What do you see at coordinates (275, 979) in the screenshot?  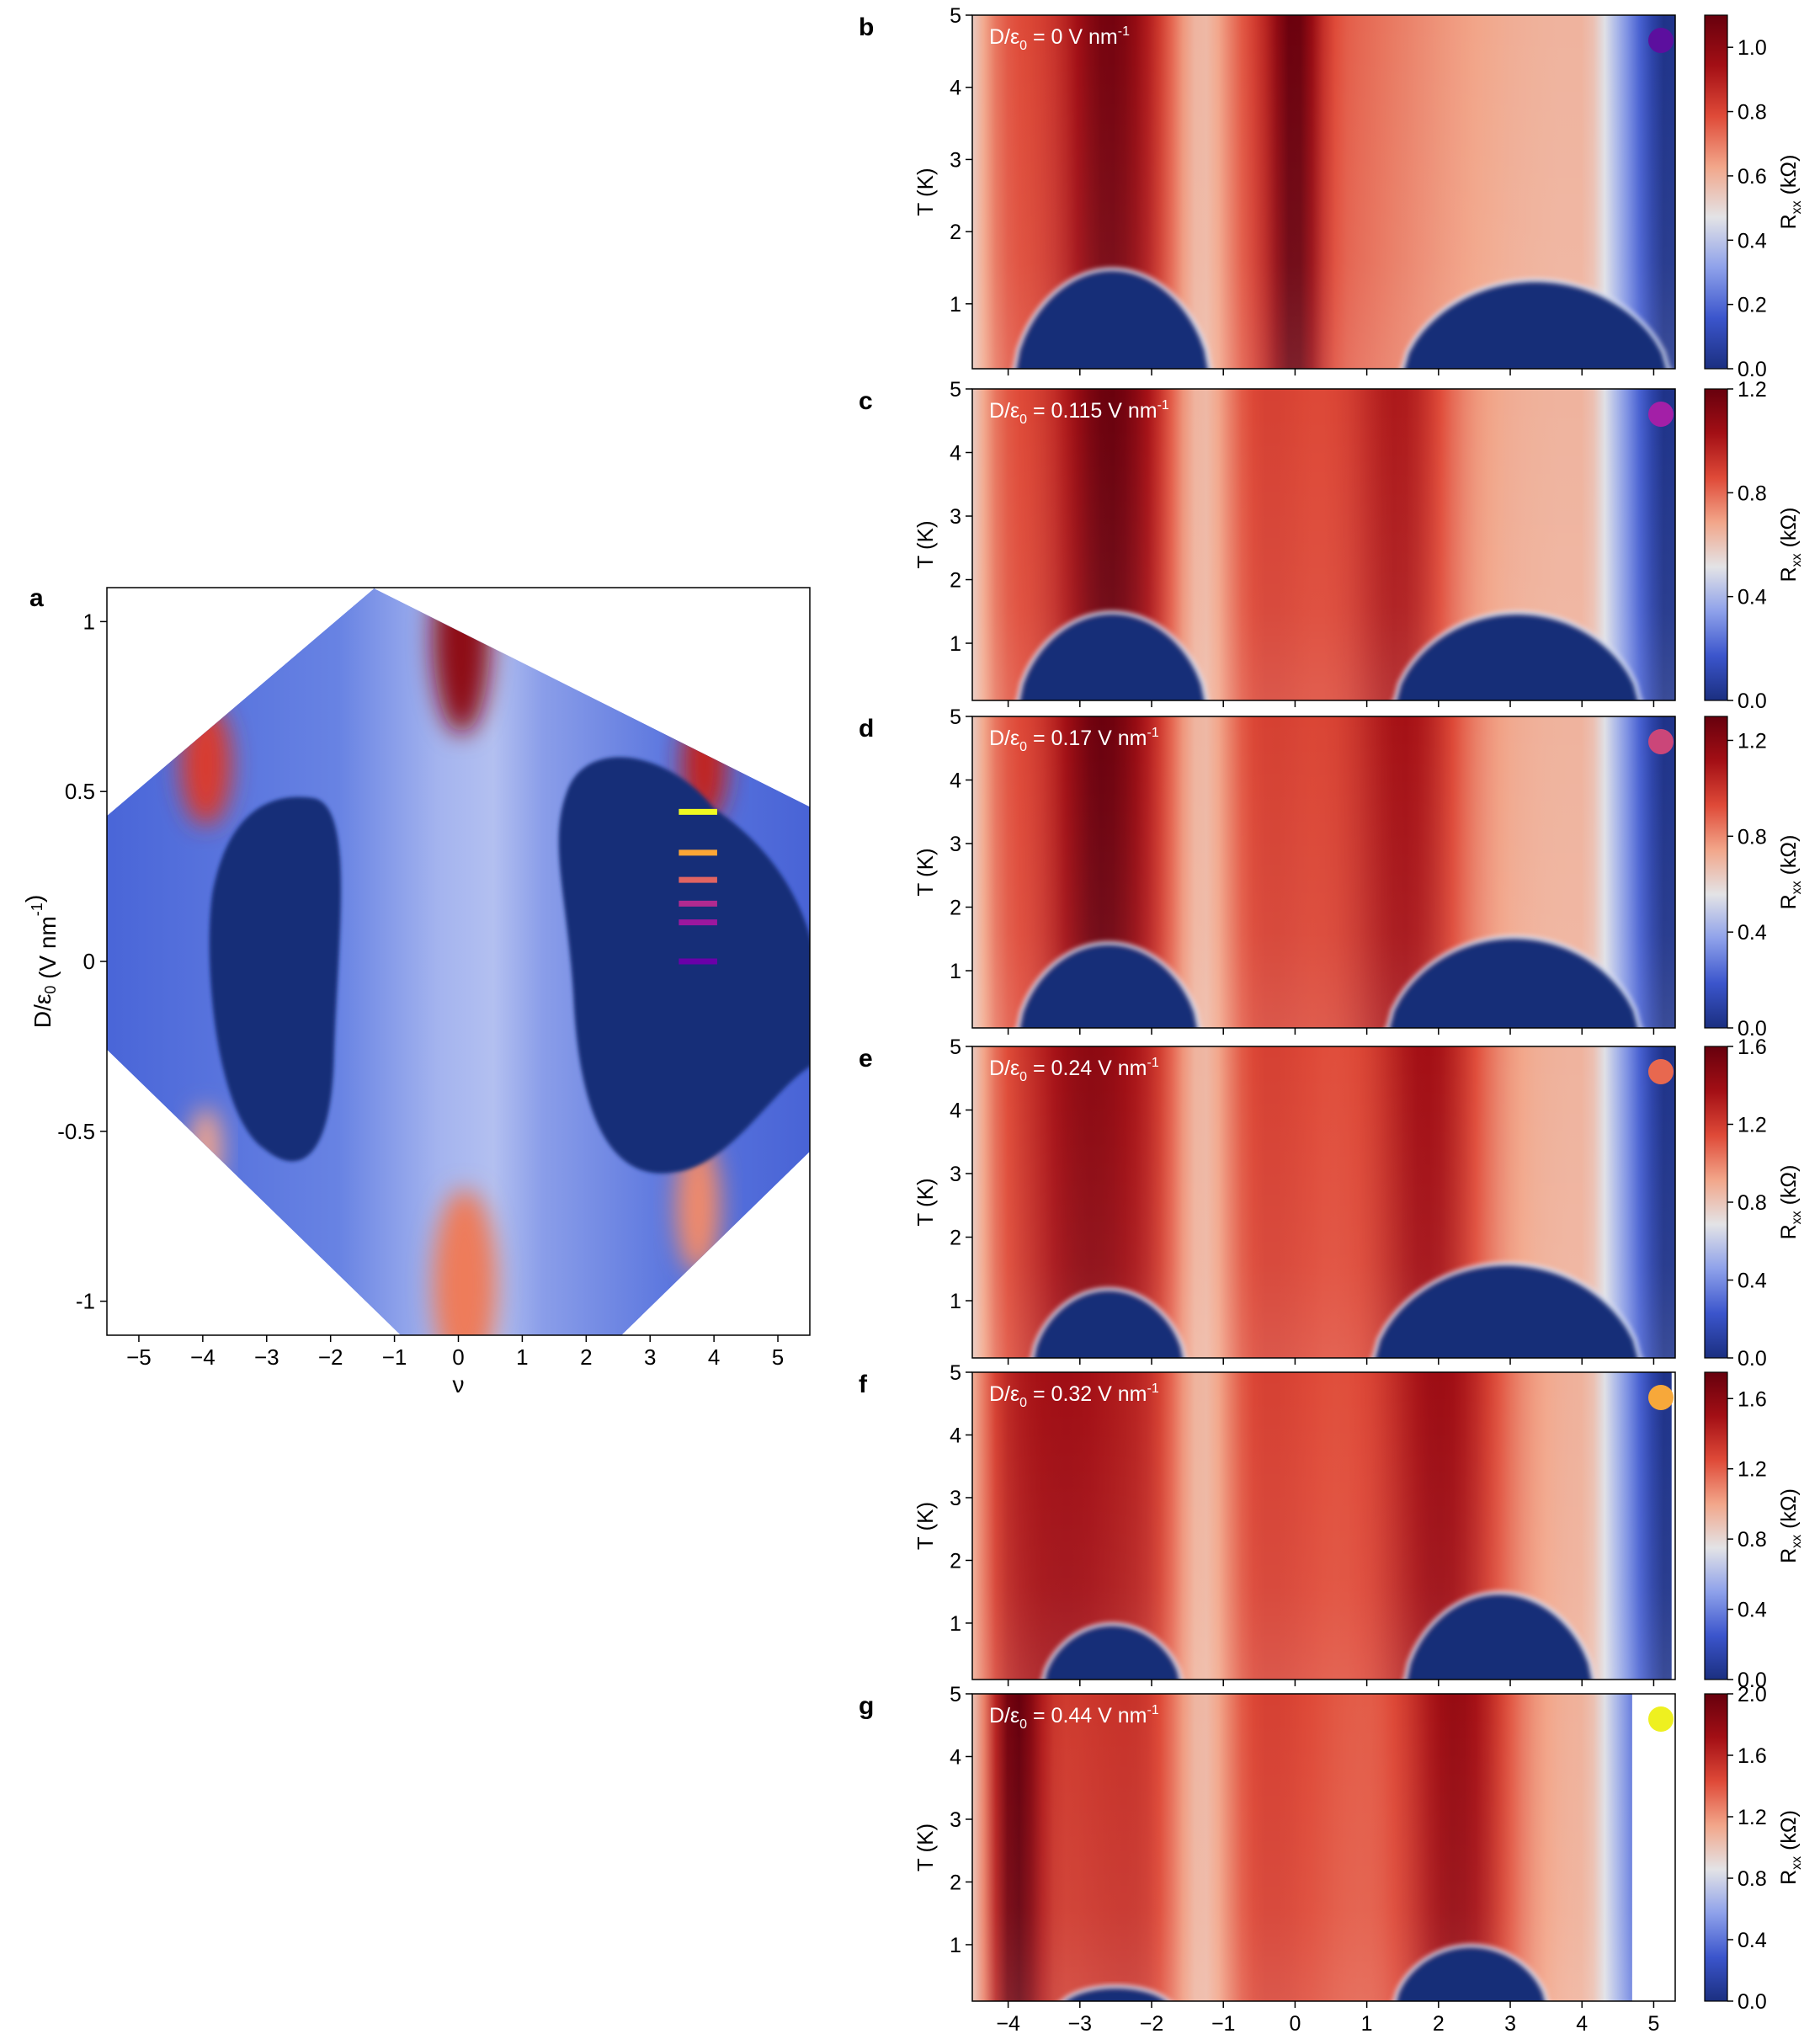 I see `superconducting-region-left` at bounding box center [275, 979].